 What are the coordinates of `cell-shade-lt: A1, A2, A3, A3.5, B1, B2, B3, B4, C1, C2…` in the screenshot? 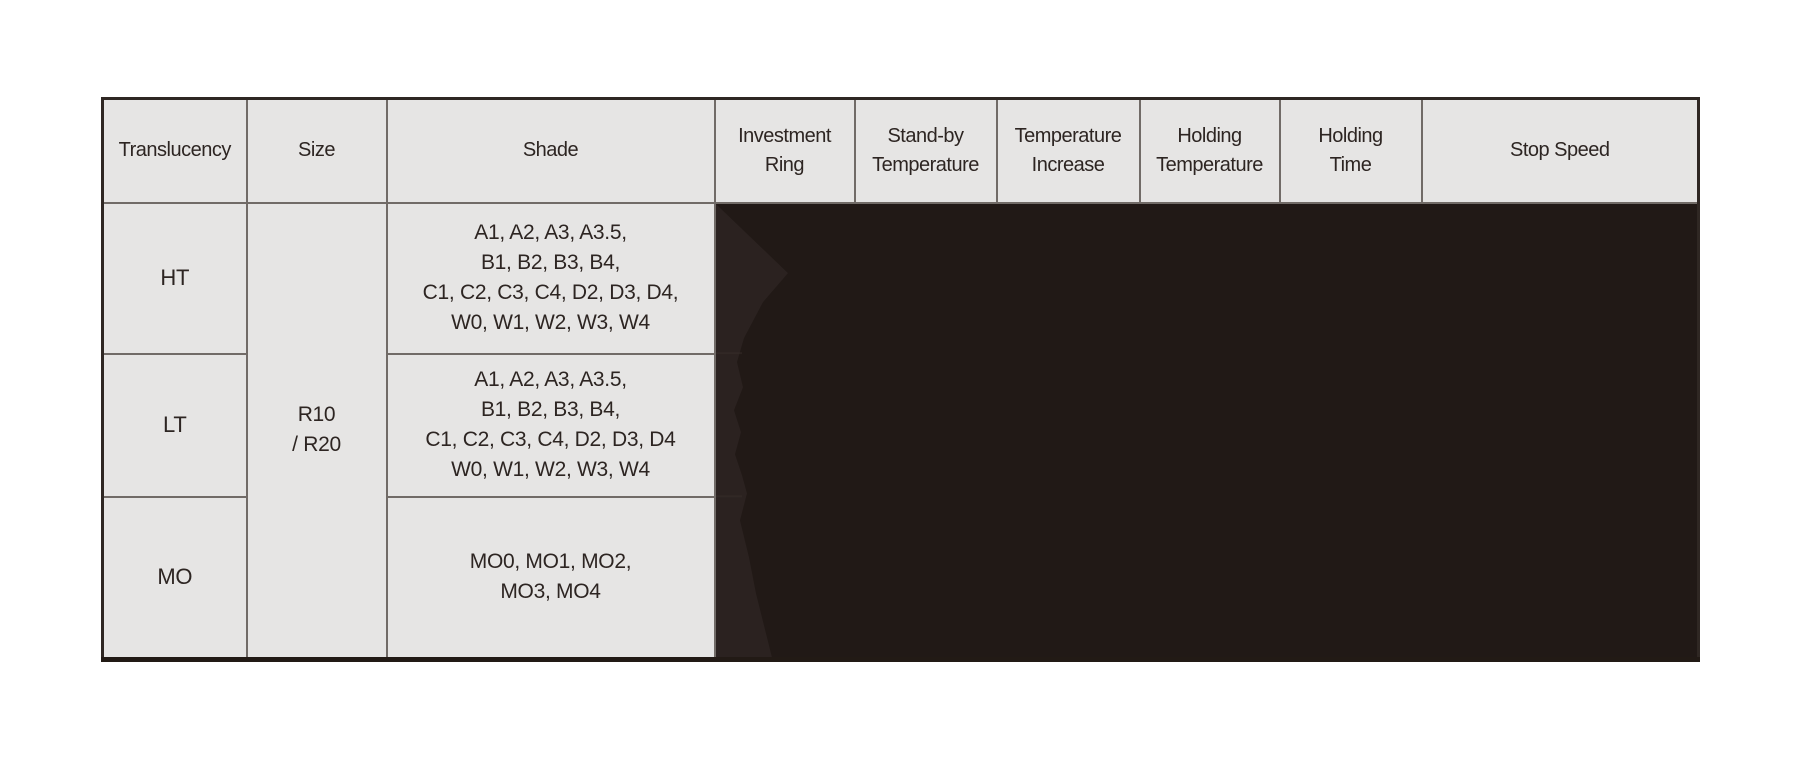 It's located at (550, 425).